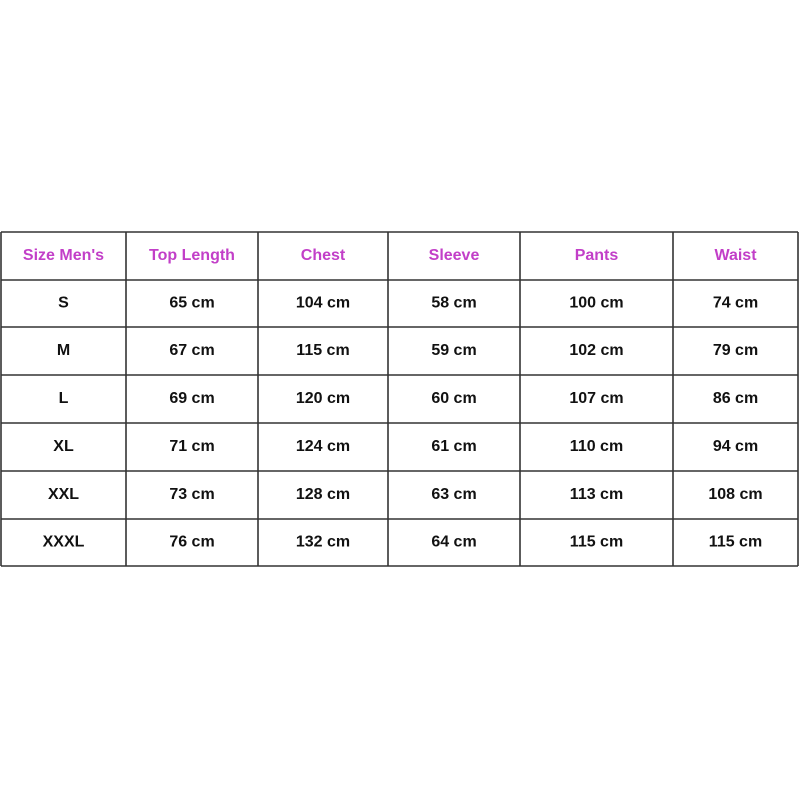 This screenshot has height=800, width=800. What do you see at coordinates (454, 255) in the screenshot?
I see `header-cell: Sleeve` at bounding box center [454, 255].